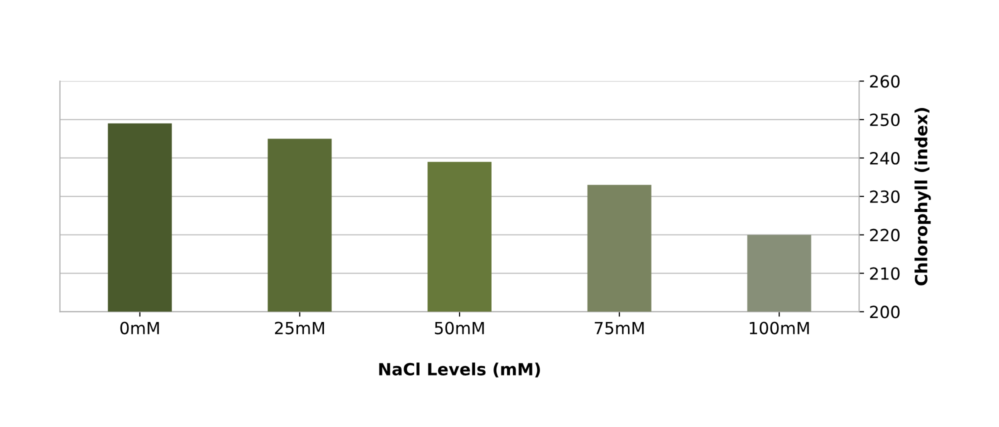  Describe the element at coordinates (779, 328) in the screenshot. I see `x-tick-label: 100mM` at that location.